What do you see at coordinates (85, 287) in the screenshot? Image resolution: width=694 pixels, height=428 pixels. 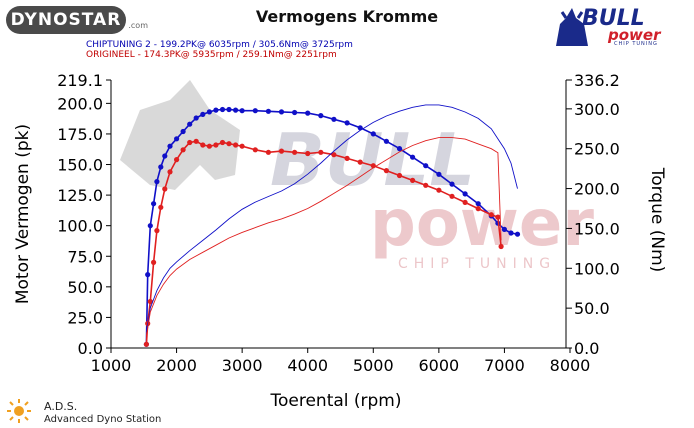 I see `y-left-tick-label: 50.0` at bounding box center [85, 287].